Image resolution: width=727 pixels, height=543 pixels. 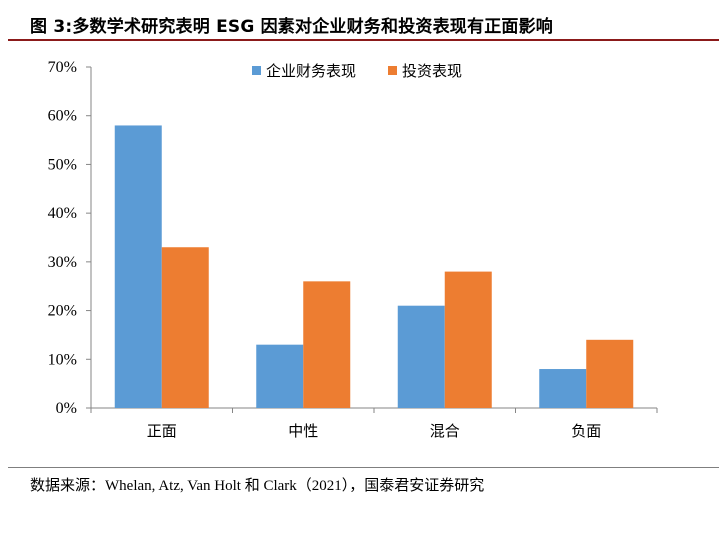 What do you see at coordinates (303, 431) in the screenshot?
I see `x-category-label: 中性` at bounding box center [303, 431].